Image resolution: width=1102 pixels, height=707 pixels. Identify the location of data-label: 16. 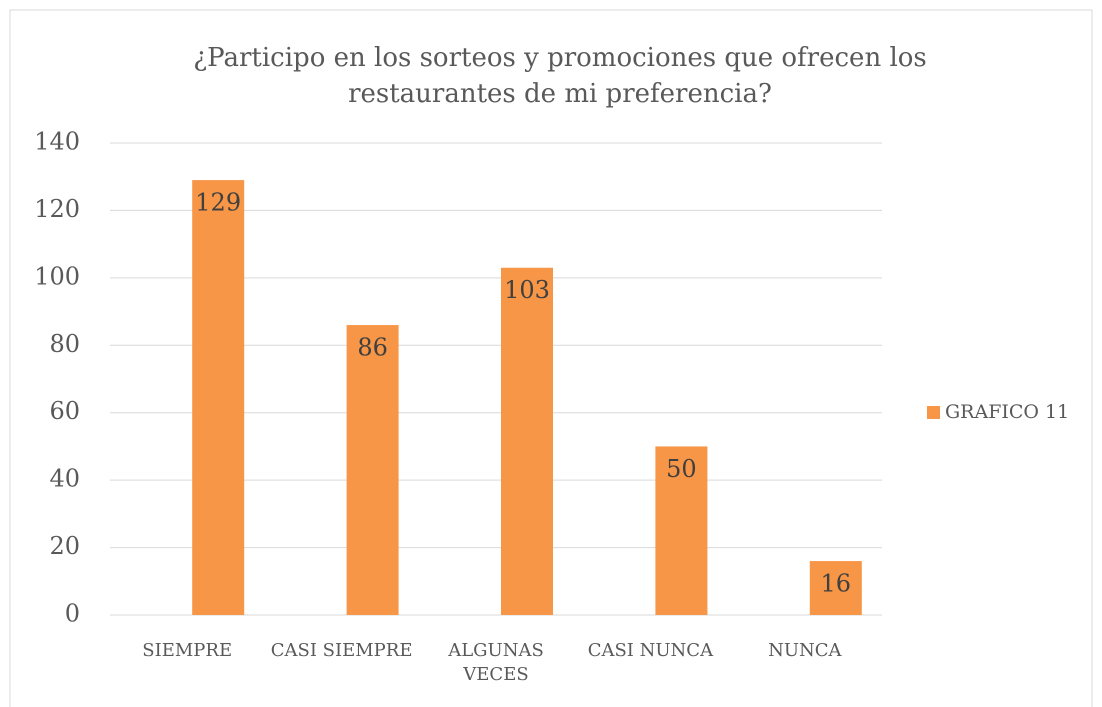
(836, 584).